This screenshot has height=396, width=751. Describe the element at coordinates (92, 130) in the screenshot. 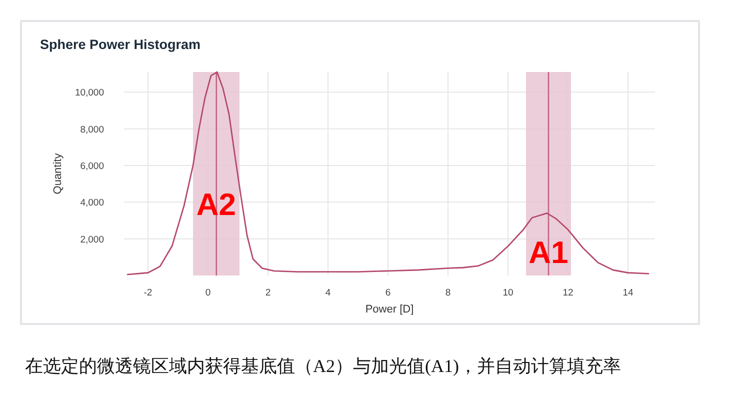

I see `y-tick-label: 8,000` at that location.